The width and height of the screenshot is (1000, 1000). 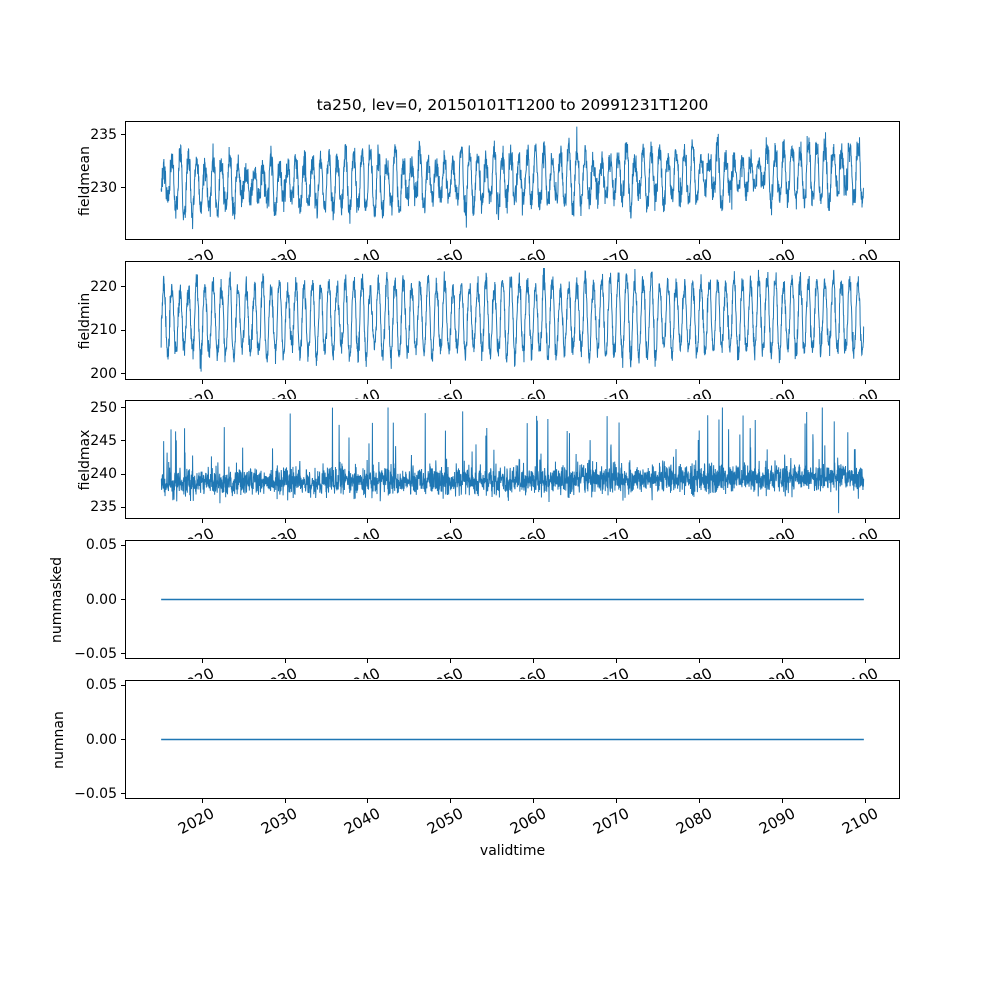 I want to click on line-series-numnan, so click(x=512, y=739).